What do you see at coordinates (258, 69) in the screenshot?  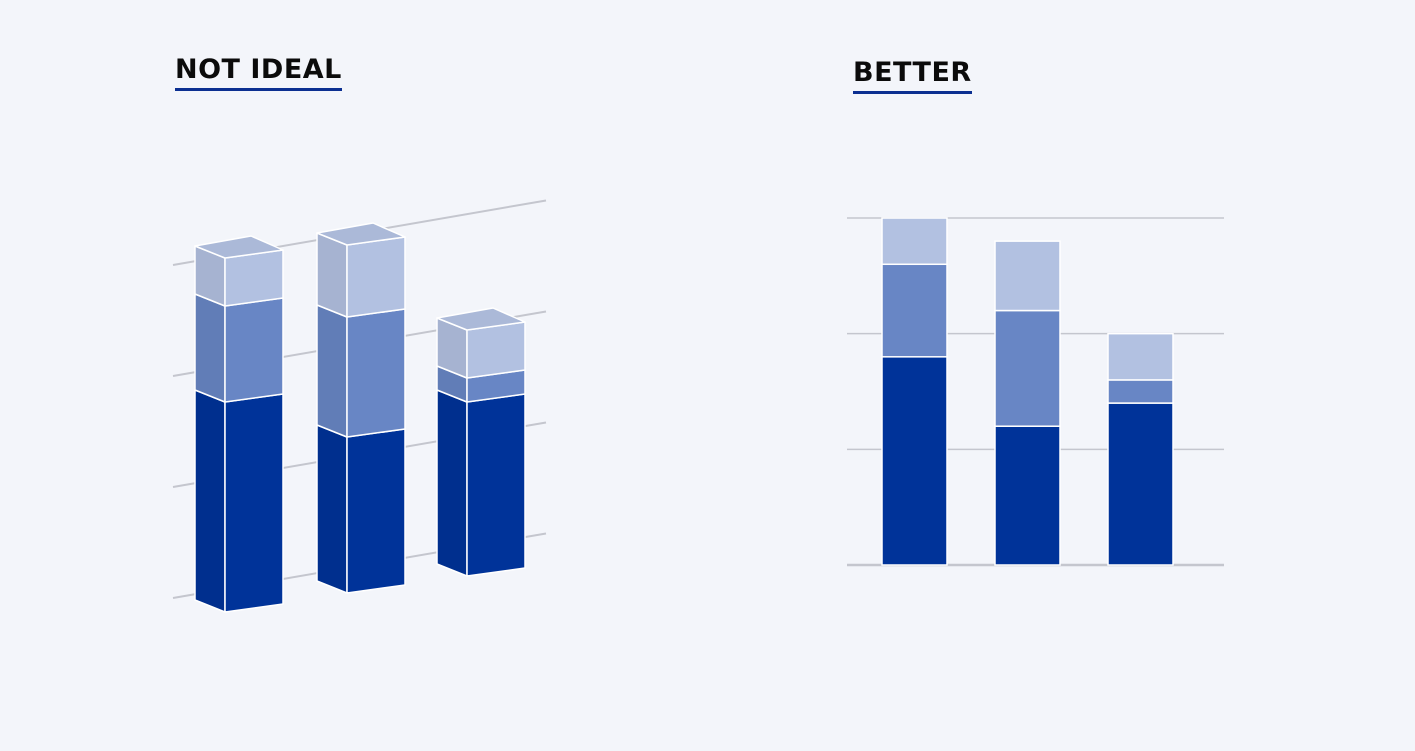 I see `not-ideal-title-text: NOT IDEAL` at bounding box center [258, 69].